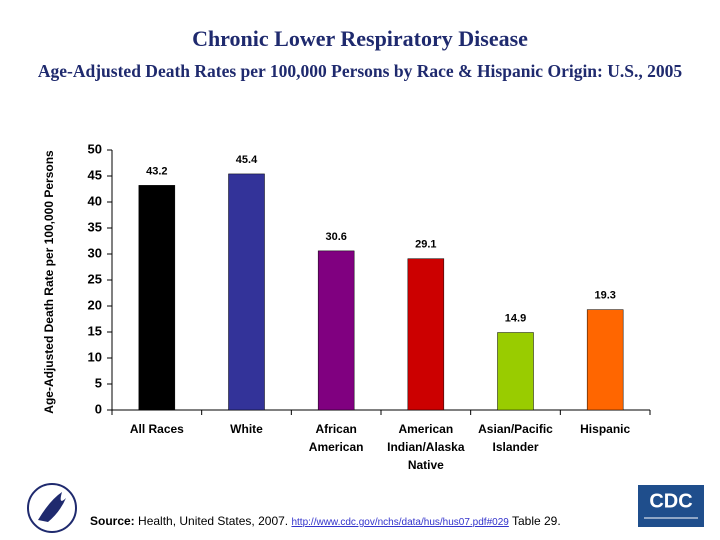  Describe the element at coordinates (336, 438) in the screenshot. I see `x-tick-label: African American` at that location.